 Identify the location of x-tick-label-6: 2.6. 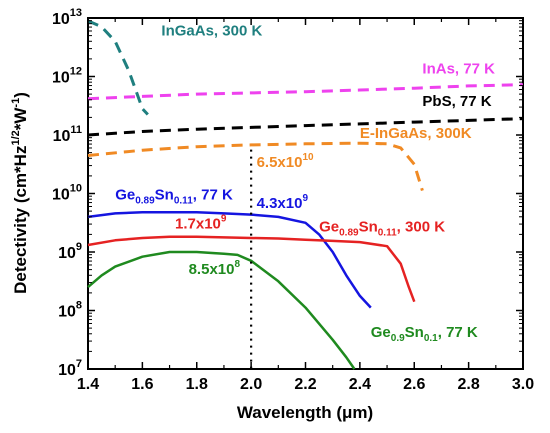
(414, 384).